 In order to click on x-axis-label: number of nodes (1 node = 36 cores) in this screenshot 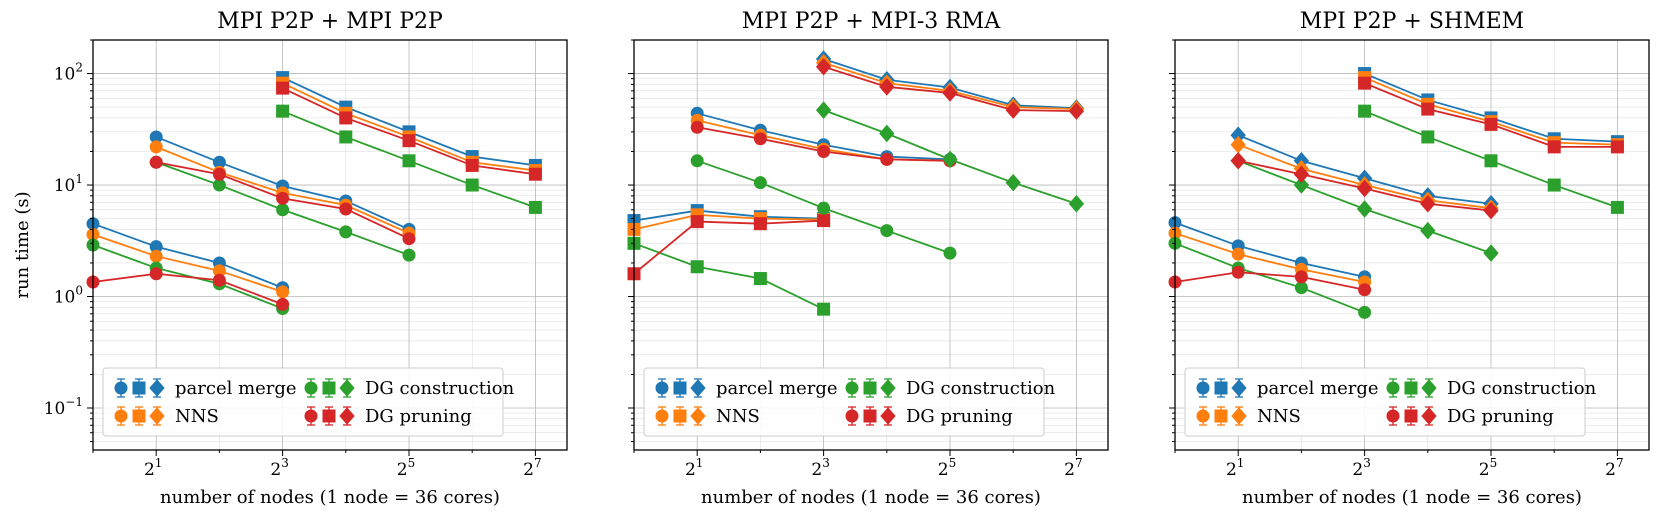, I will do `click(330, 497)`.